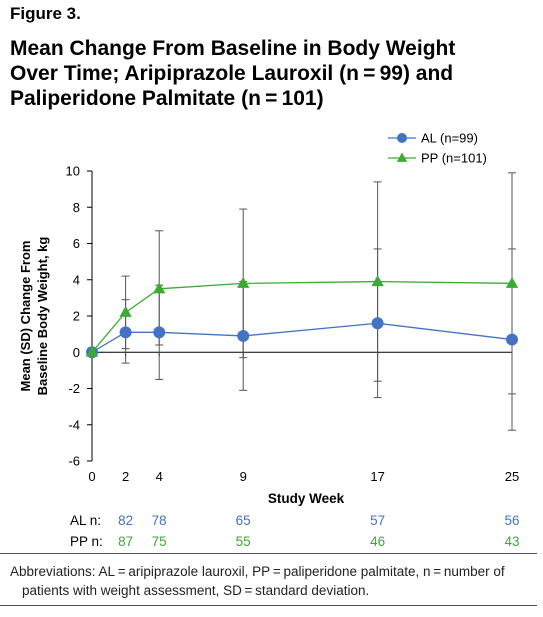 The image size is (543, 617). What do you see at coordinates (243, 476) in the screenshot?
I see `x-tick-label-3: 9` at bounding box center [243, 476].